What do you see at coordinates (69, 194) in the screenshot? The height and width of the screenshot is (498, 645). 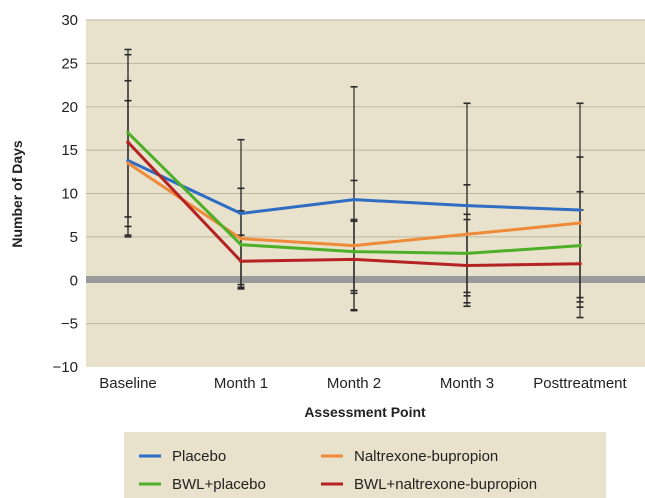 I see `y-tick-label: 10` at bounding box center [69, 194].